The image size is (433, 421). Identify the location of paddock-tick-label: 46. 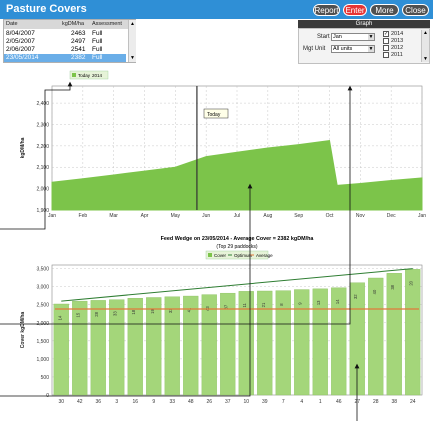
(339, 402).